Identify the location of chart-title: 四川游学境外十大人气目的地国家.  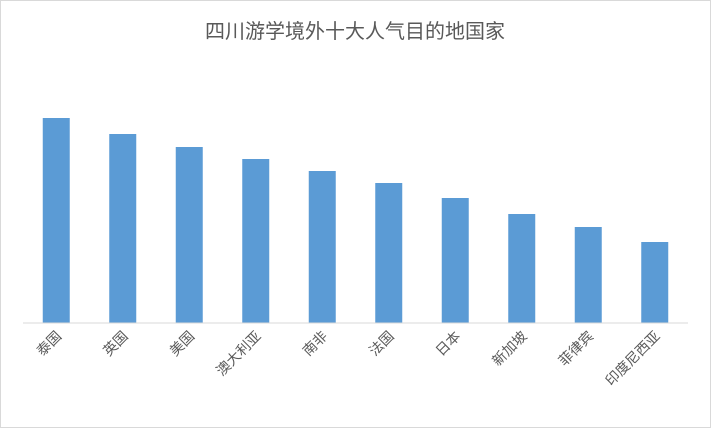
(355, 31).